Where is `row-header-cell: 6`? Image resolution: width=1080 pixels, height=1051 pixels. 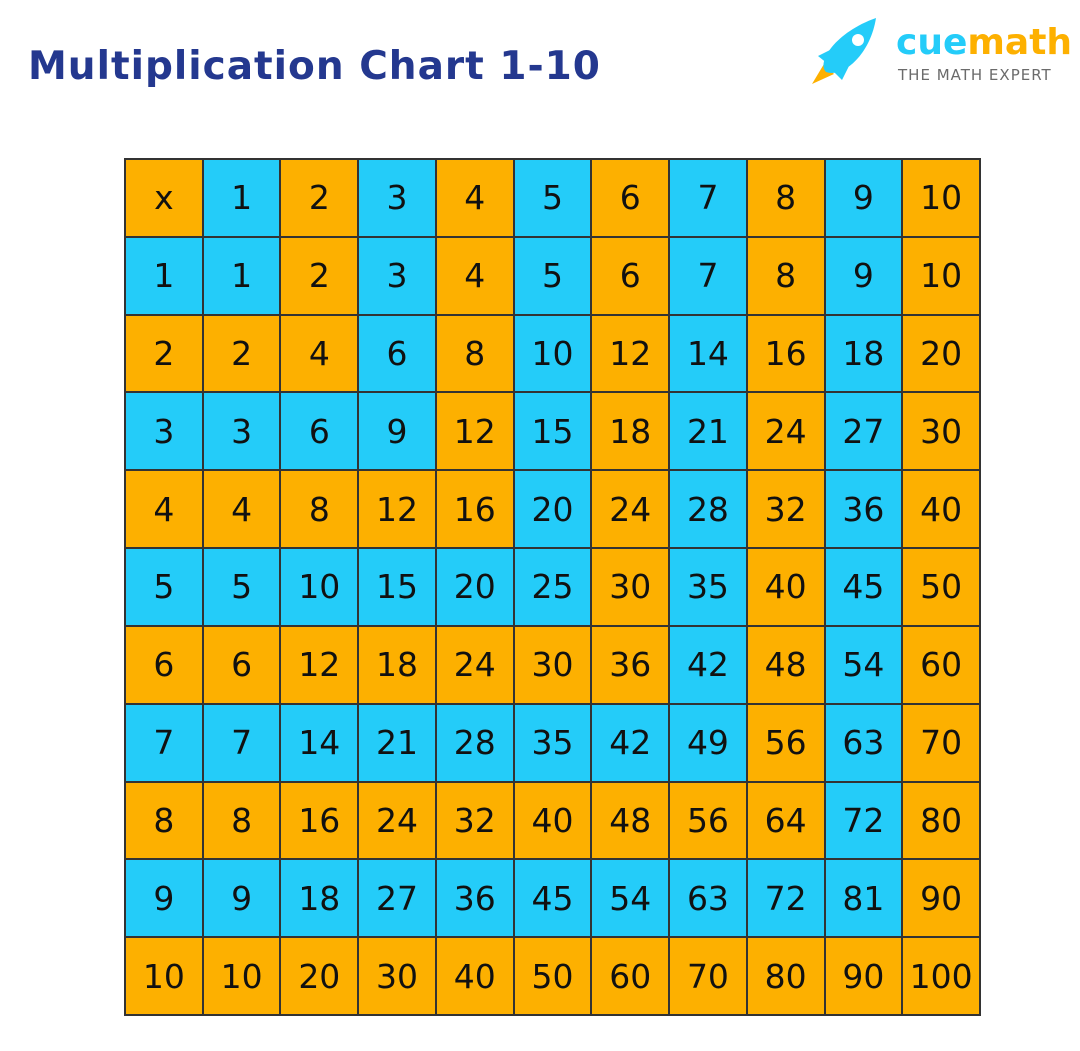
row-header-cell: 6 is located at coordinates (164, 664).